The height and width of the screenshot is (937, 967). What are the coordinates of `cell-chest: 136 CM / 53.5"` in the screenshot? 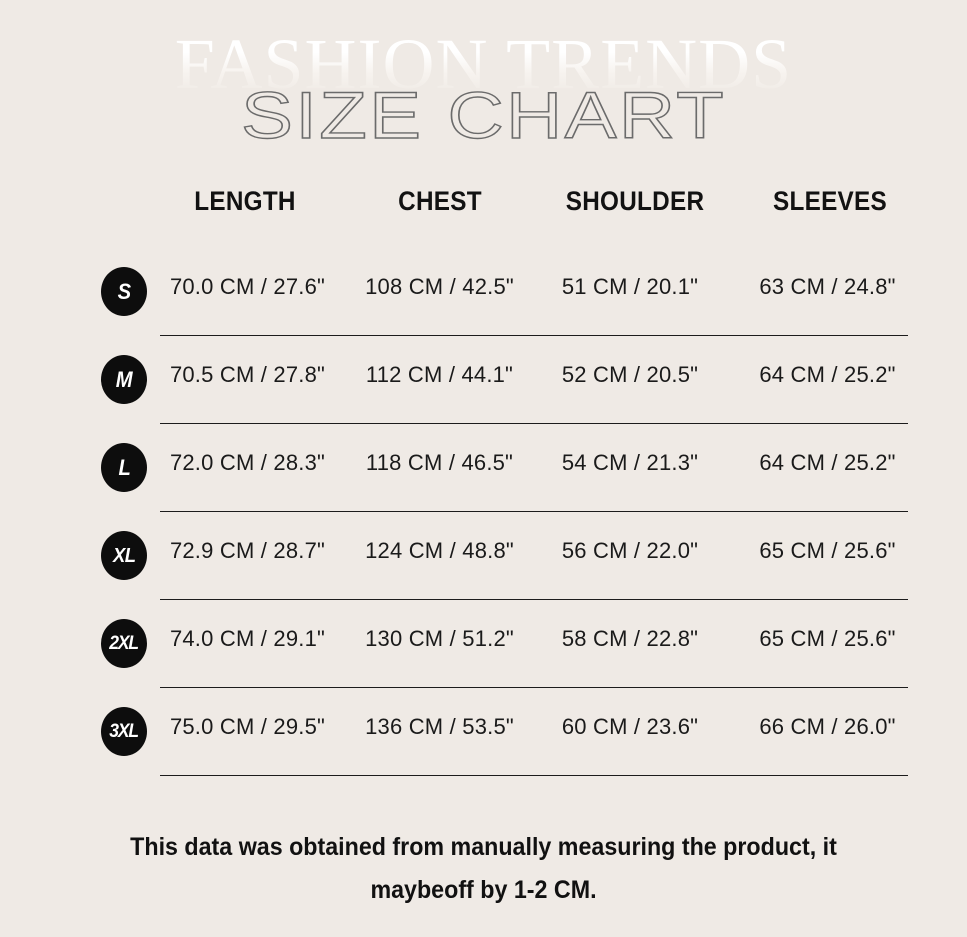 It's located at (439, 726).